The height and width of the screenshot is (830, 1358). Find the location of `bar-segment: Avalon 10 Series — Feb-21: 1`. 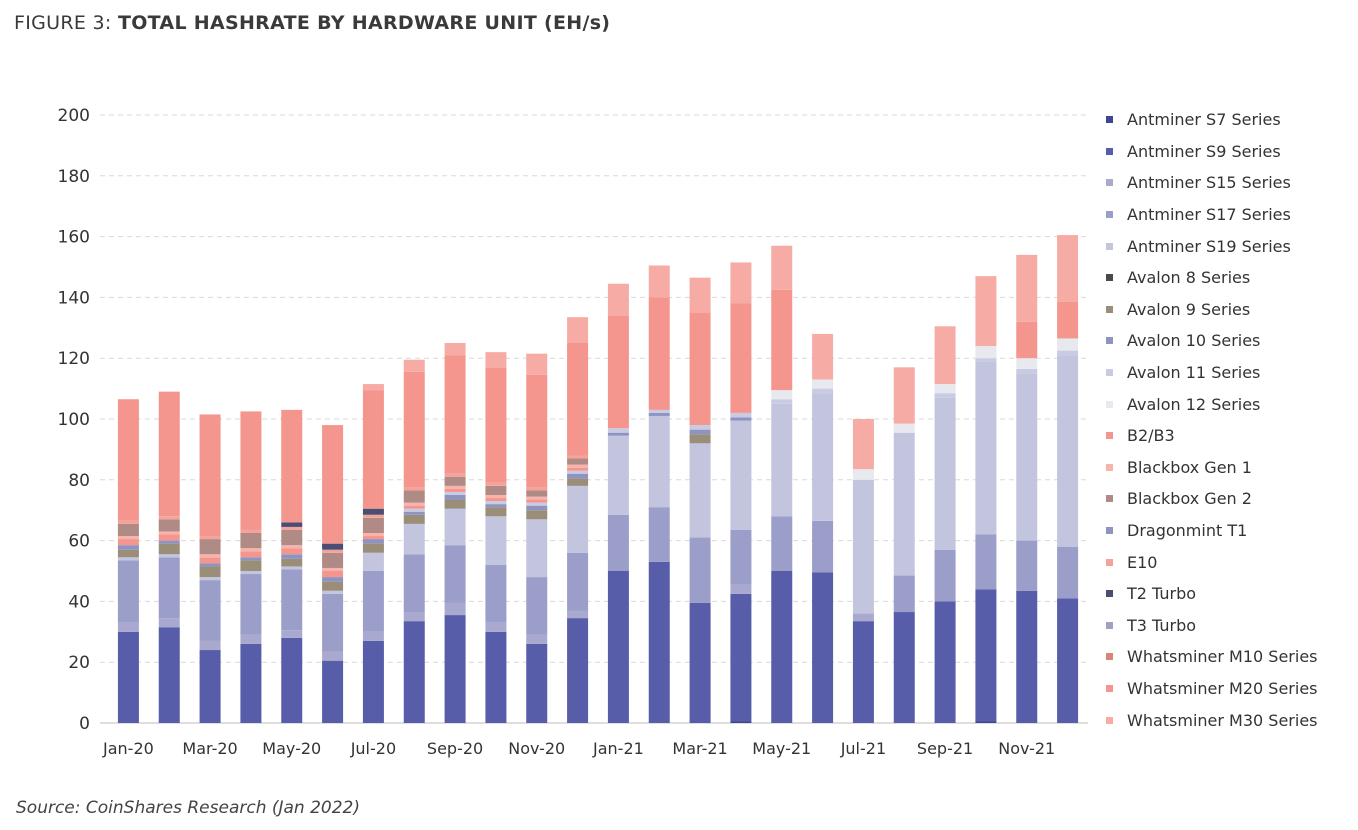

bar-segment: Avalon 10 Series — Feb-21: 1 is located at coordinates (659, 414).